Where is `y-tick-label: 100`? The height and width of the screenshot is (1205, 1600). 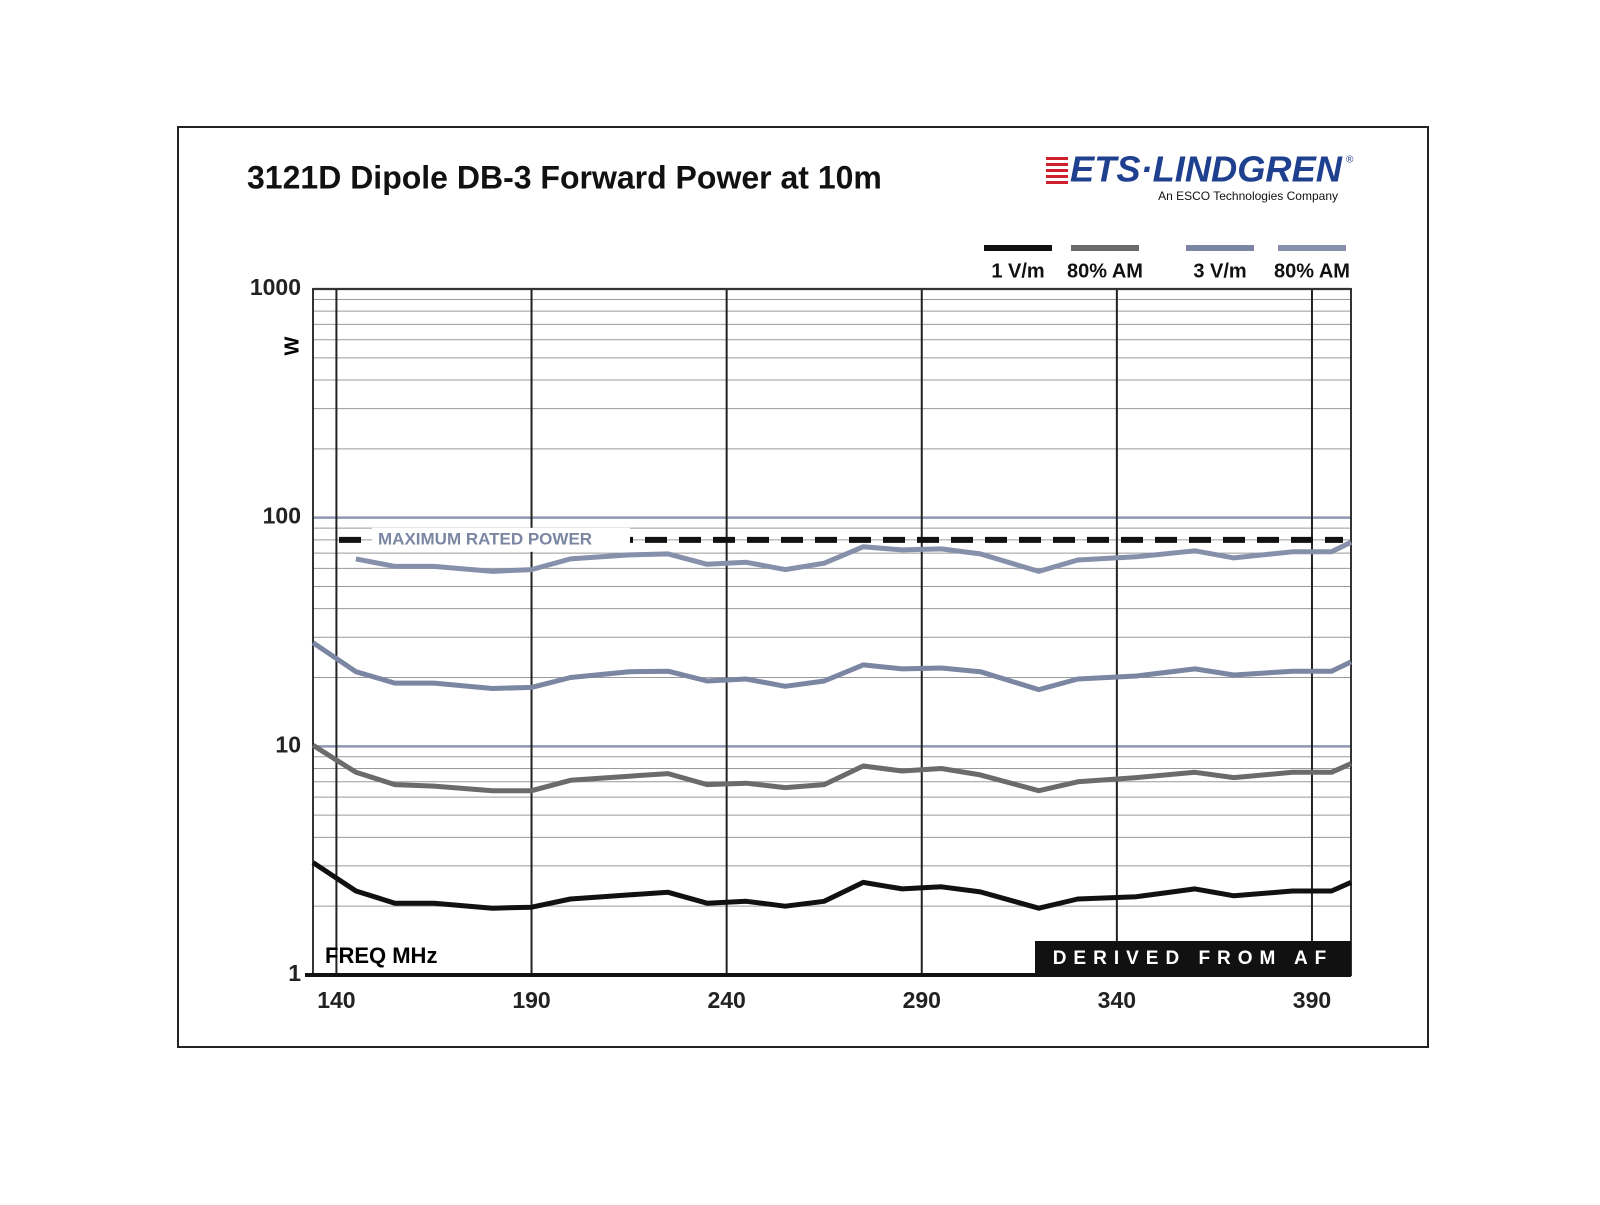 y-tick-label: 100 is located at coordinates (282, 516).